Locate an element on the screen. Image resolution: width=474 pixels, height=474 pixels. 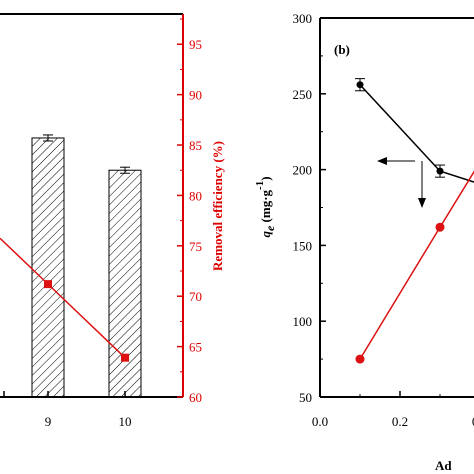
panel-b-label: (b) is located at coordinates (342, 49).